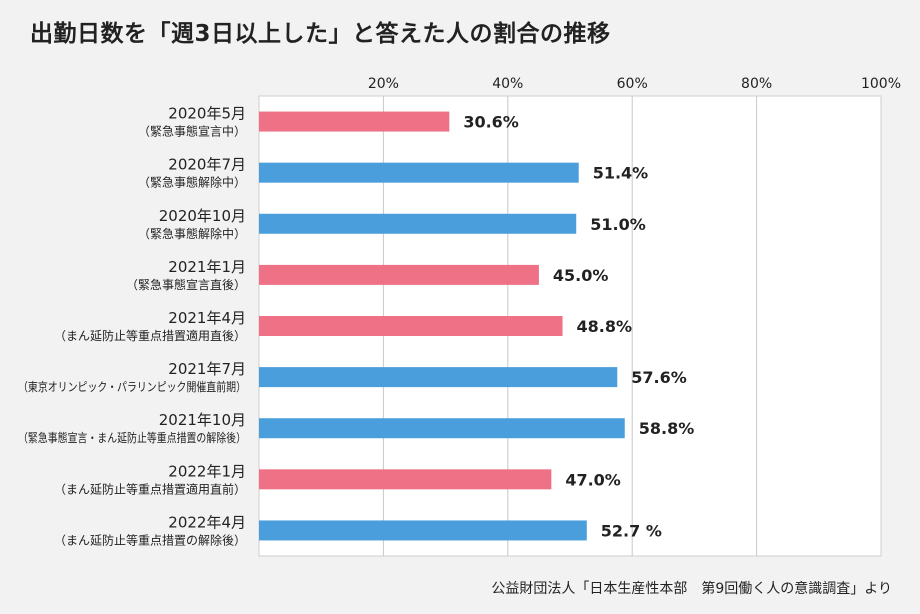  I want to click on value-label: 57.6%, so click(659, 377).